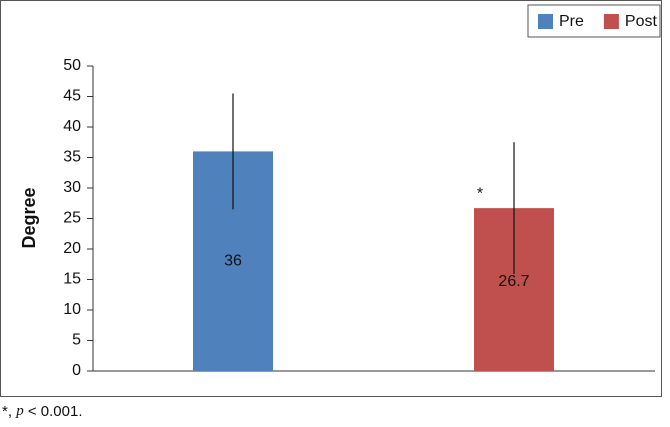  I want to click on y-tick-label: 45, so click(72, 96).